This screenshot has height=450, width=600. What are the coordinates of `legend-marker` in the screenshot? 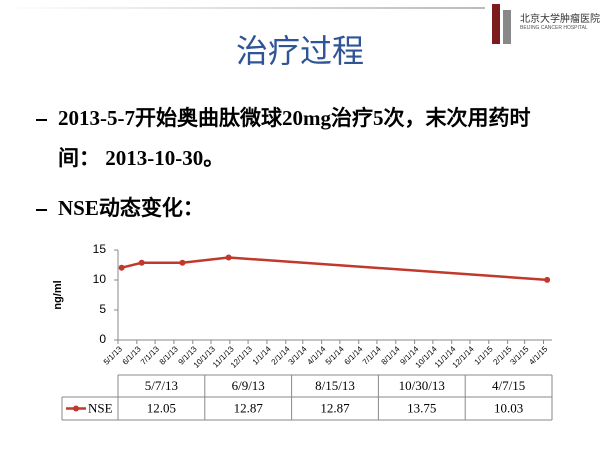 It's located at (76, 408).